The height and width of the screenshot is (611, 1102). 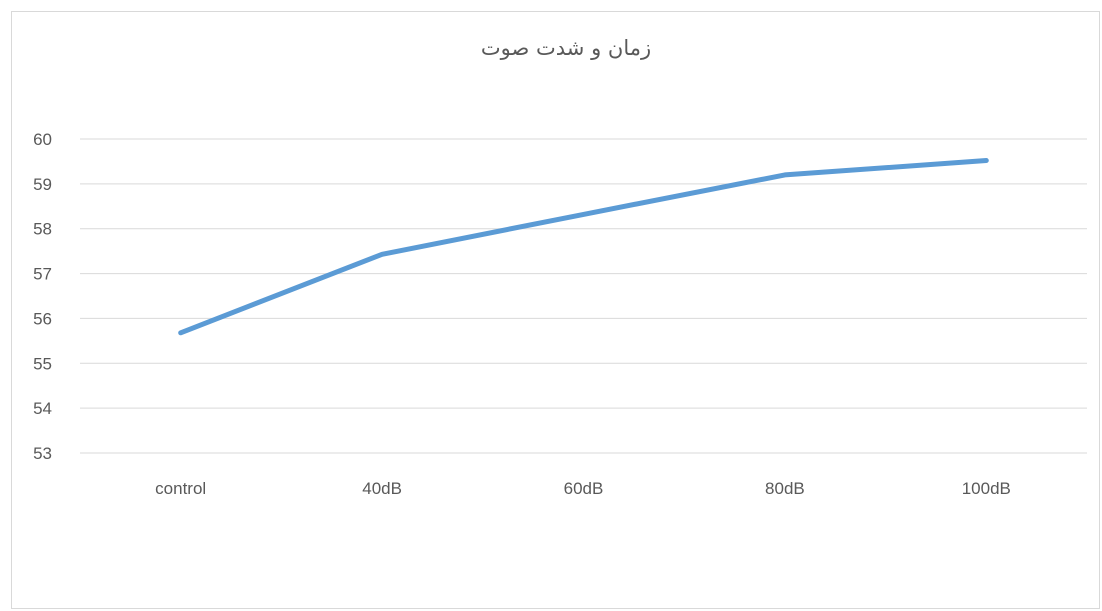 What do you see at coordinates (42, 139) in the screenshot?
I see `y-tick-label-60: 60` at bounding box center [42, 139].